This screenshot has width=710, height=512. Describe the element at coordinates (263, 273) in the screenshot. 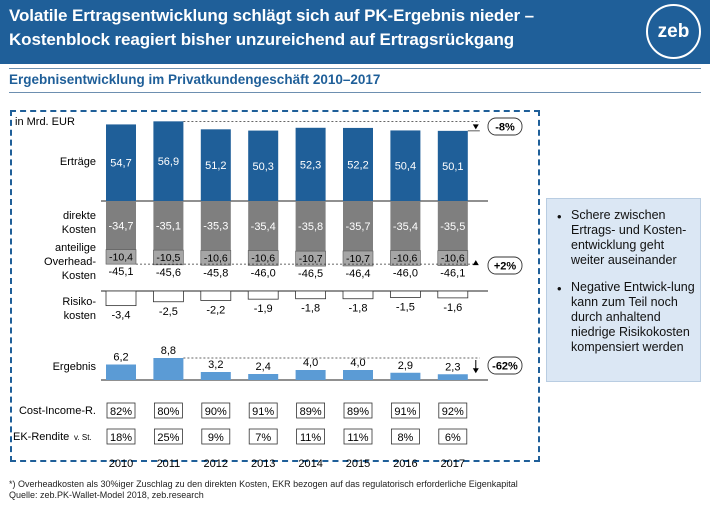

I see `value-label-kosten-gesamt: -46,0` at that location.